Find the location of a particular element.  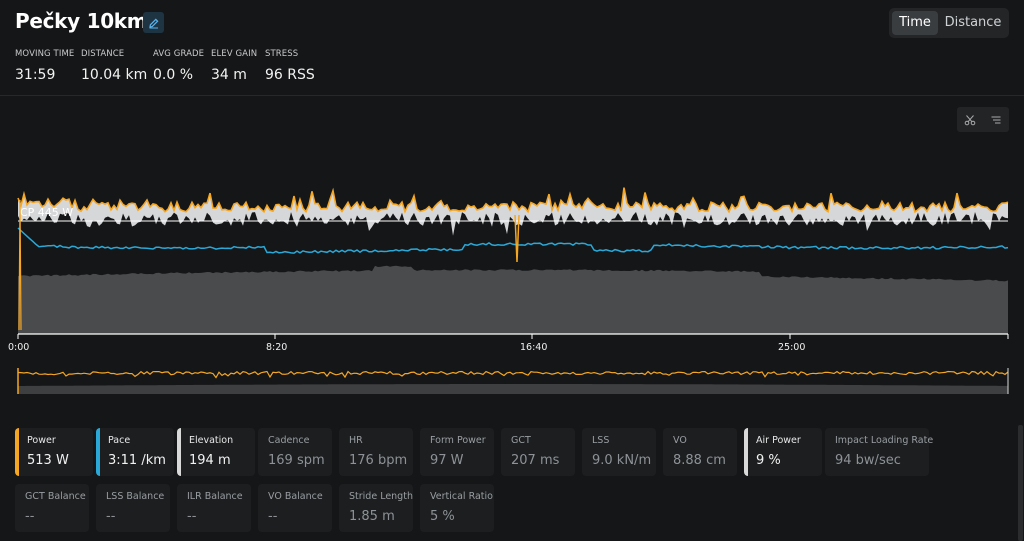

pace-series-line is located at coordinates (513, 240).